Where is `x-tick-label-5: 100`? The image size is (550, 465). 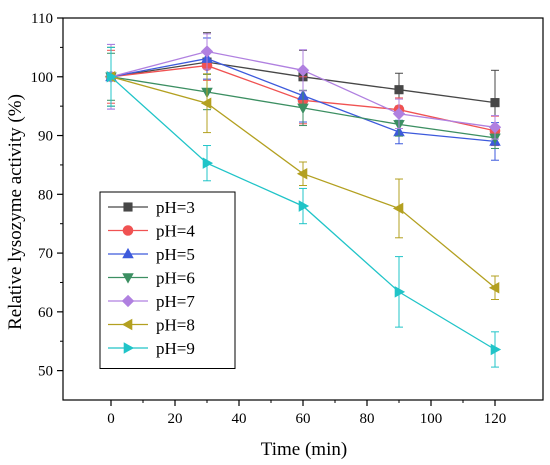
x-tick-label-5: 100 is located at coordinates (431, 419).